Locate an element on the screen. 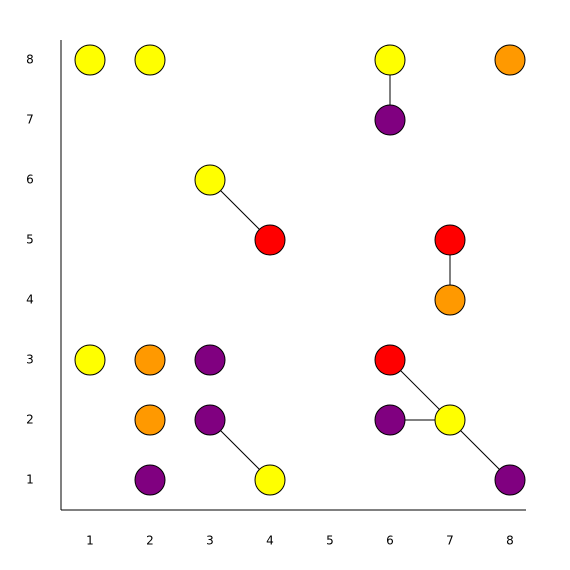 The image size is (570, 570). y-tick-label: 6 is located at coordinates (30, 180).